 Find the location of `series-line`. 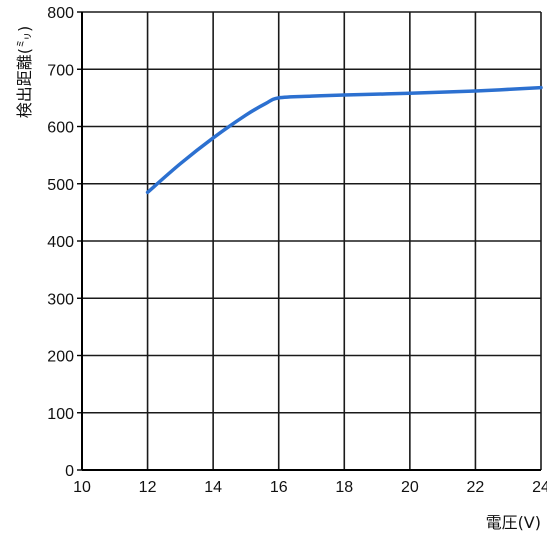

series-line is located at coordinates (344, 140).